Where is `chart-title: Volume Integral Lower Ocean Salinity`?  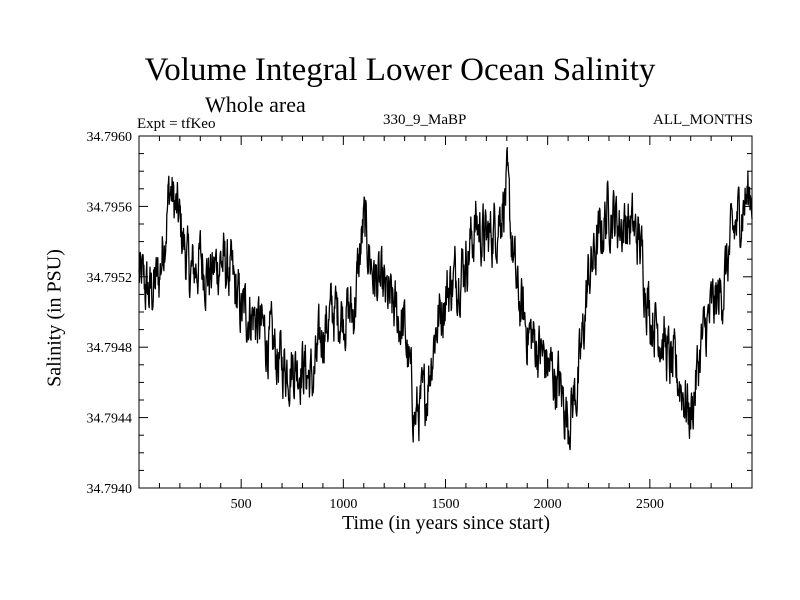
chart-title: Volume Integral Lower Ocean Salinity is located at coordinates (400, 70).